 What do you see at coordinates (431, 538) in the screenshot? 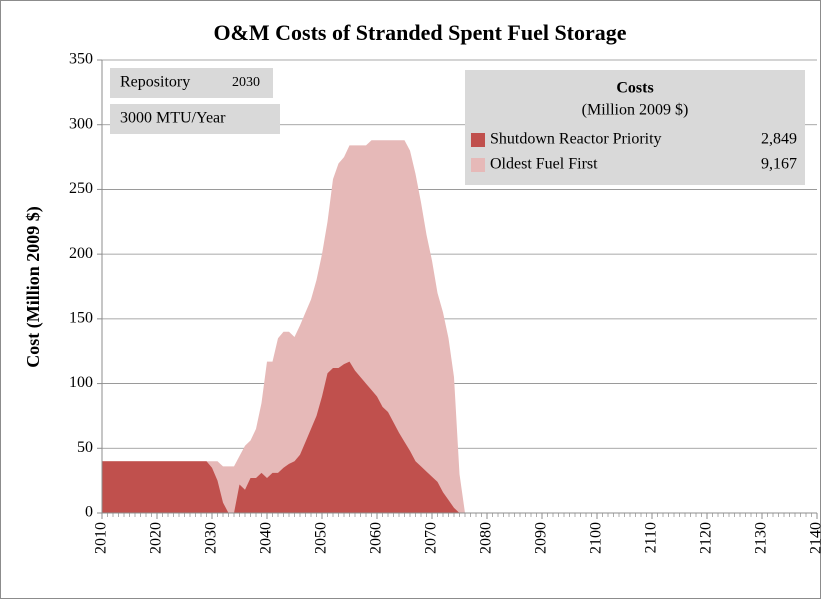
I see `x-tick-label: 2070` at bounding box center [431, 538].